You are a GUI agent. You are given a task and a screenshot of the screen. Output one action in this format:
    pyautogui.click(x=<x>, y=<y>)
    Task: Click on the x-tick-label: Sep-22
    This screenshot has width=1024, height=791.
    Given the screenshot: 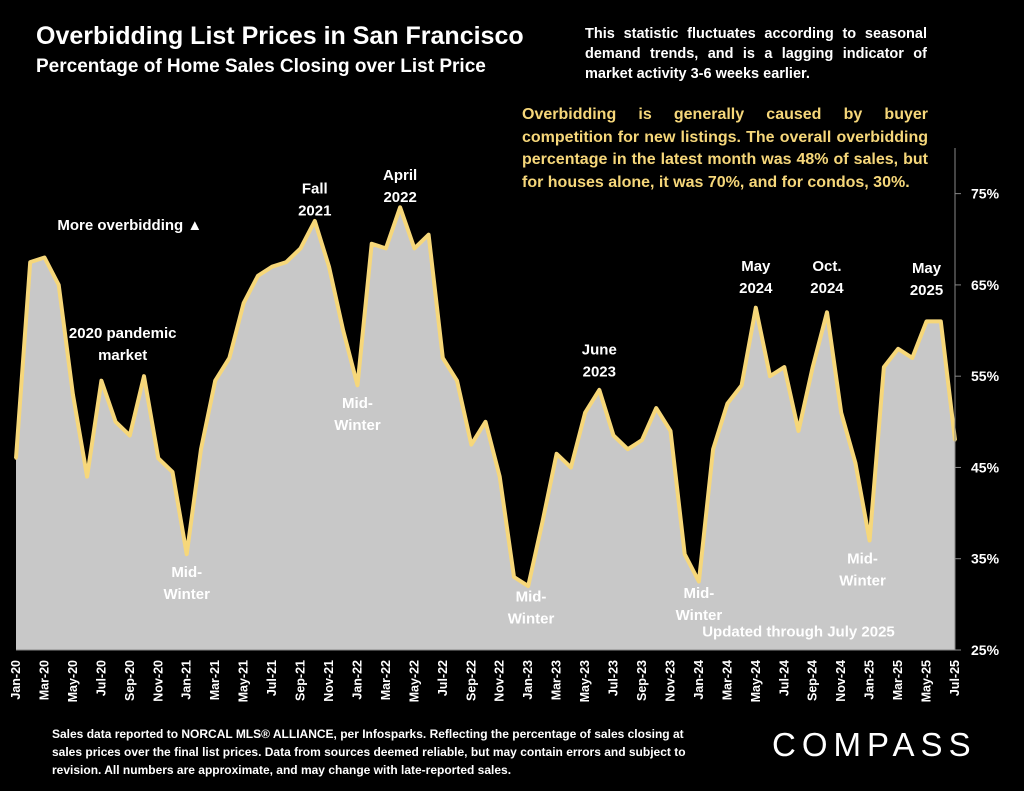 What is the action you would take?
    pyautogui.click(x=471, y=680)
    